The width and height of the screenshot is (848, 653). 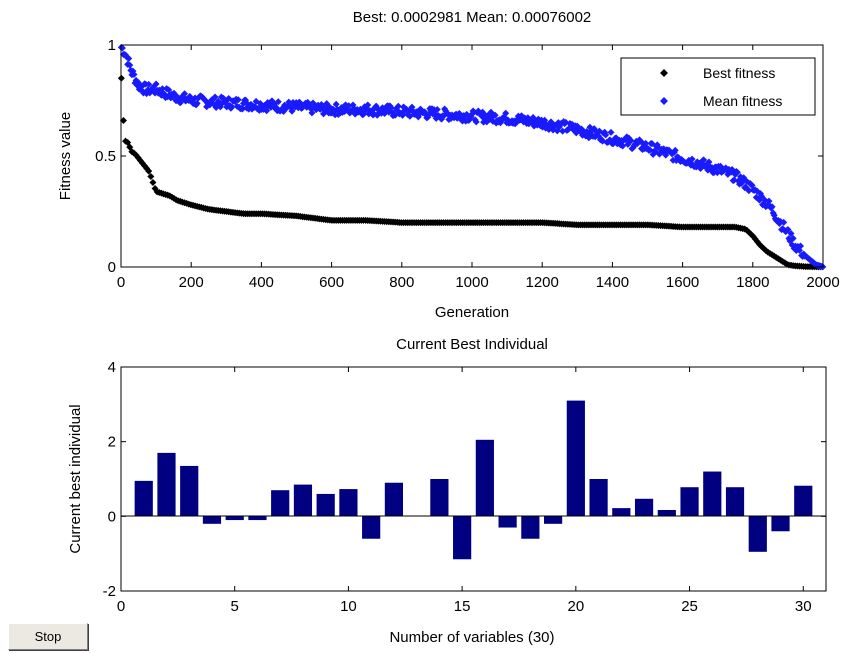 What do you see at coordinates (542, 282) in the screenshot?
I see `x-tick-label: 1200` at bounding box center [542, 282].